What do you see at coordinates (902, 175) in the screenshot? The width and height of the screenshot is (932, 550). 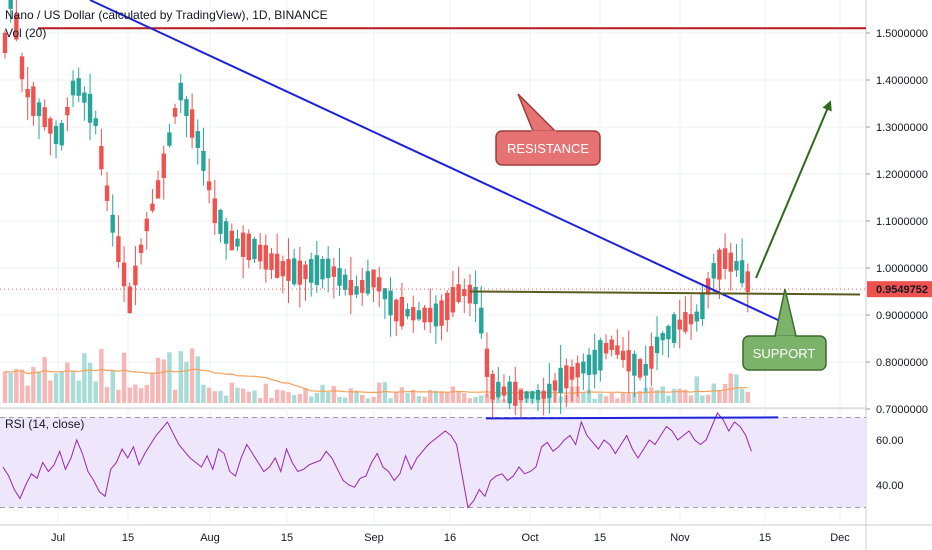 I see `price-tick-label: 1.2000000` at bounding box center [902, 175].